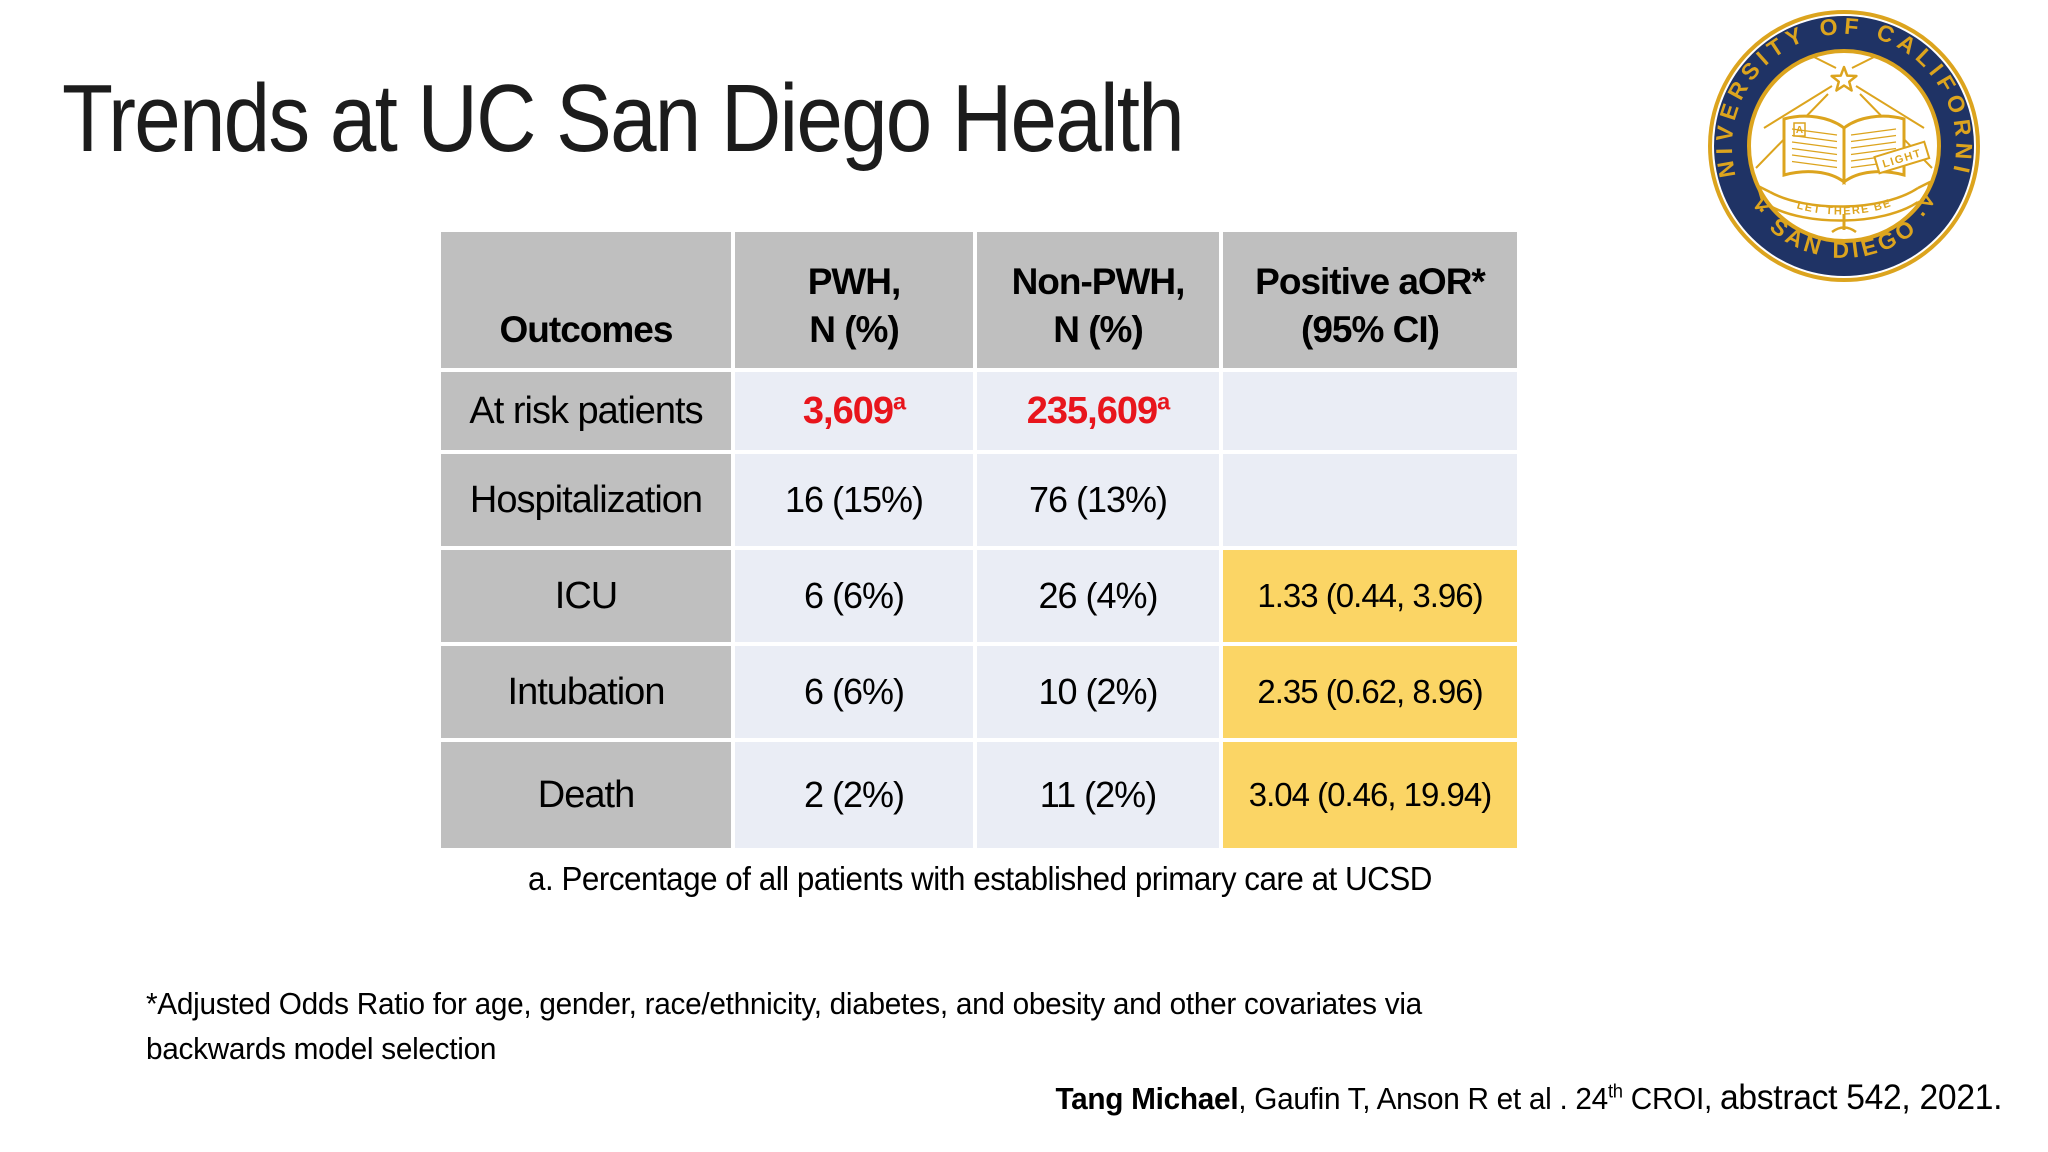 The height and width of the screenshot is (1152, 2048). What do you see at coordinates (623, 118) in the screenshot?
I see `page-title: Trends at UC San Diego Health` at bounding box center [623, 118].